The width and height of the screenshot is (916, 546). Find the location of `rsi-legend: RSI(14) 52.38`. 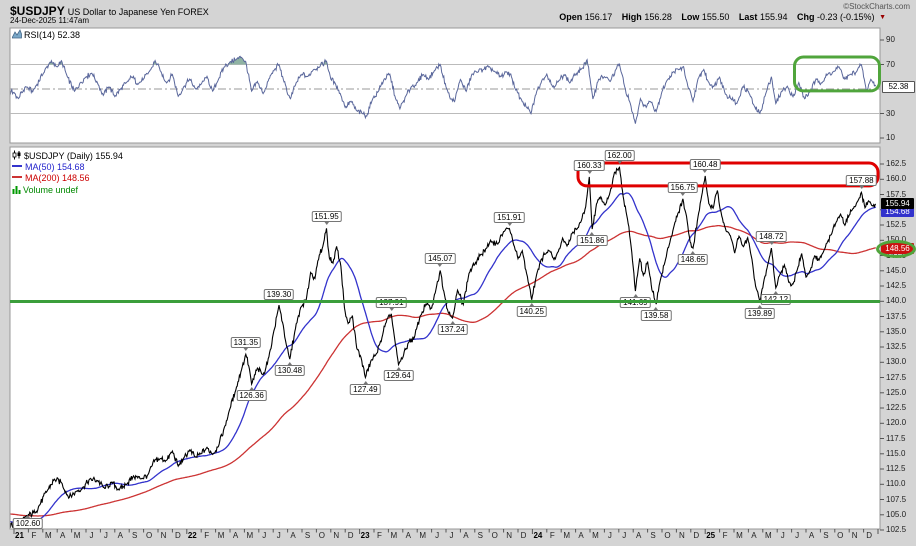

rsi-legend: RSI(14) 52.38 is located at coordinates (46, 34).